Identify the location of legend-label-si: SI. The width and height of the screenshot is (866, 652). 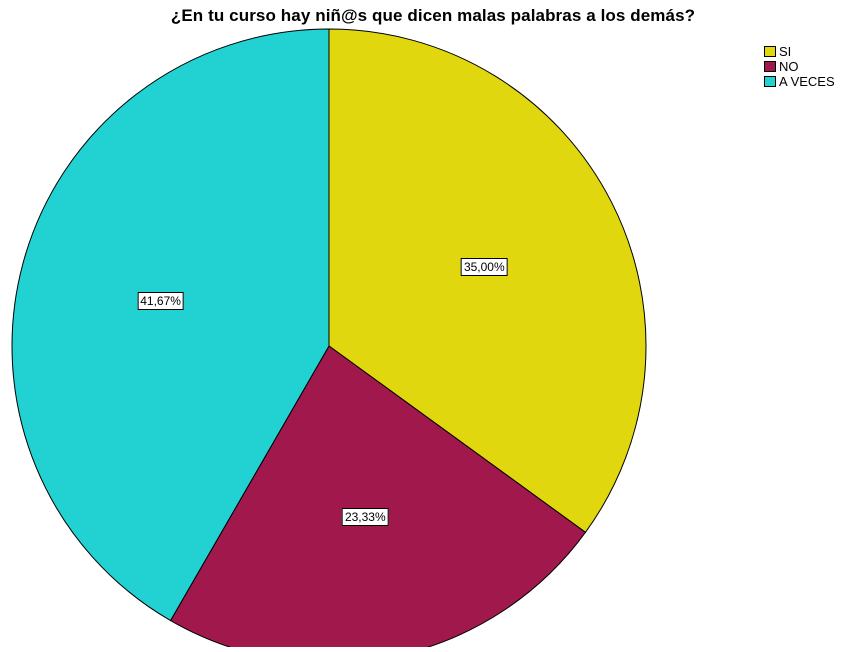
(785, 51).